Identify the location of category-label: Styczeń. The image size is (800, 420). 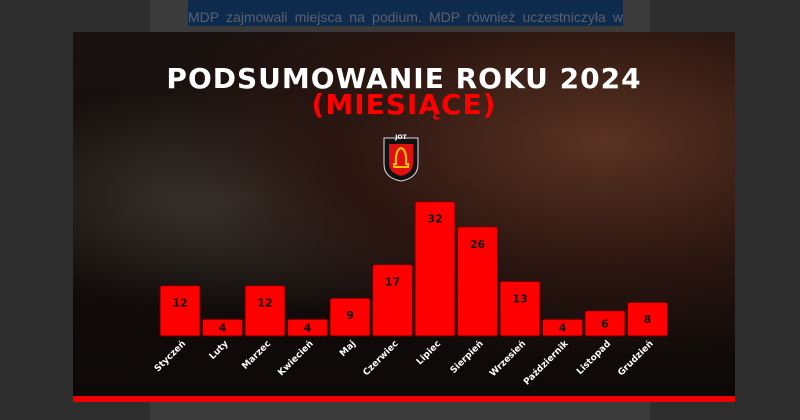
(170, 356).